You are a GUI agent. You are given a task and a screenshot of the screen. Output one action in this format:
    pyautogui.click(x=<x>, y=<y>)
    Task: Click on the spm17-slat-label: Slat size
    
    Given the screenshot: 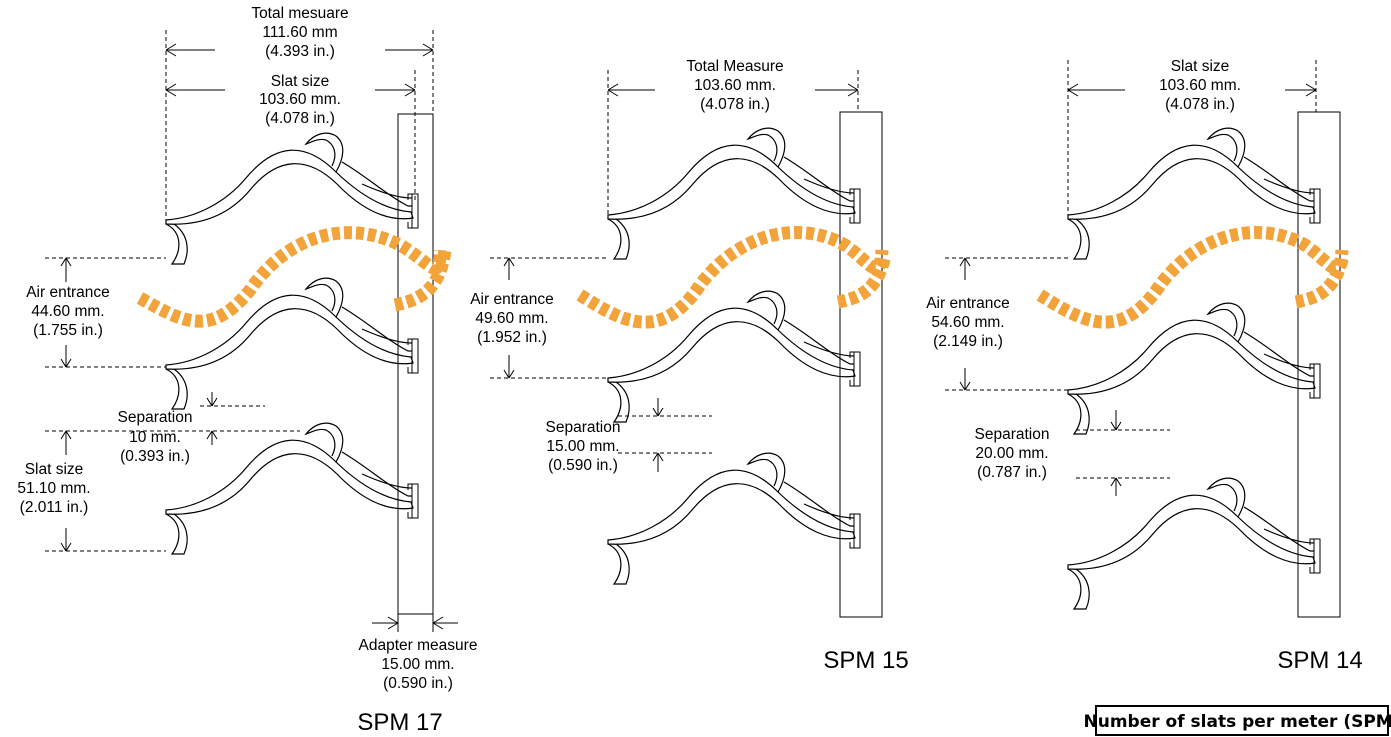 What is the action you would take?
    pyautogui.click(x=300, y=81)
    